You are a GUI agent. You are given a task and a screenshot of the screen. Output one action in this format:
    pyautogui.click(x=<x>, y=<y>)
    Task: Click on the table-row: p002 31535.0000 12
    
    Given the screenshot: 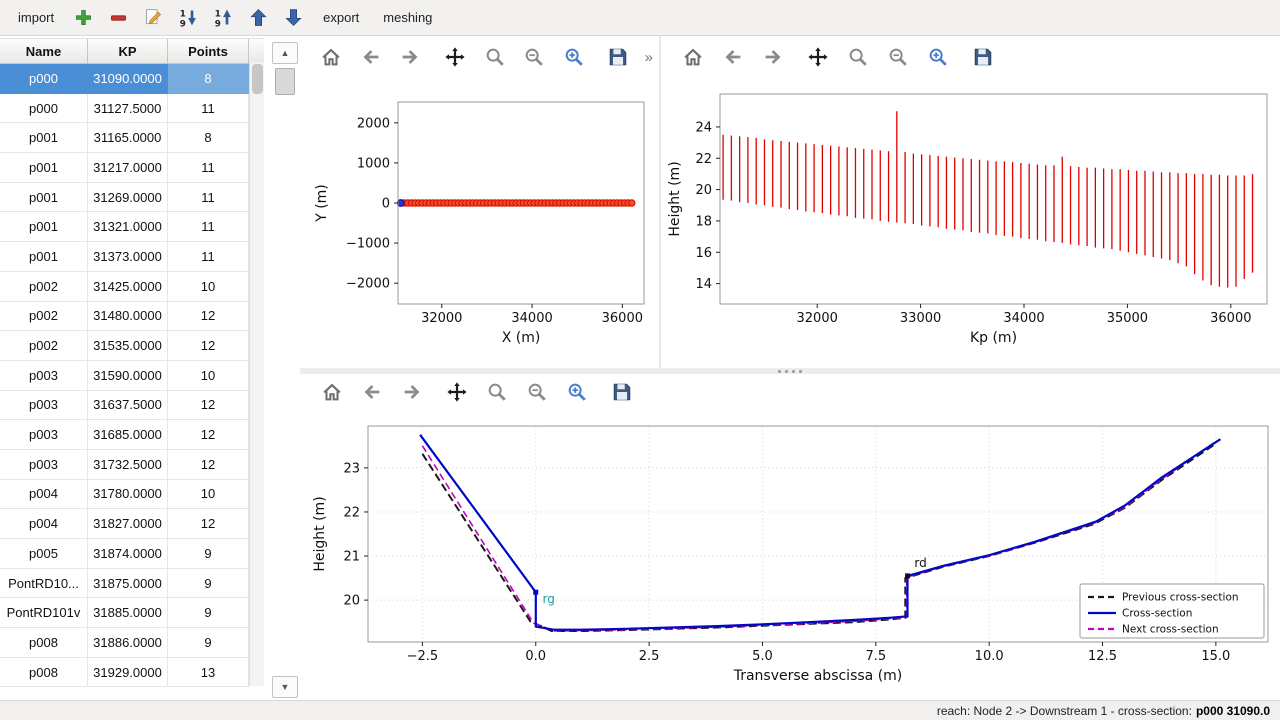 What is the action you would take?
    pyautogui.click(x=132, y=346)
    